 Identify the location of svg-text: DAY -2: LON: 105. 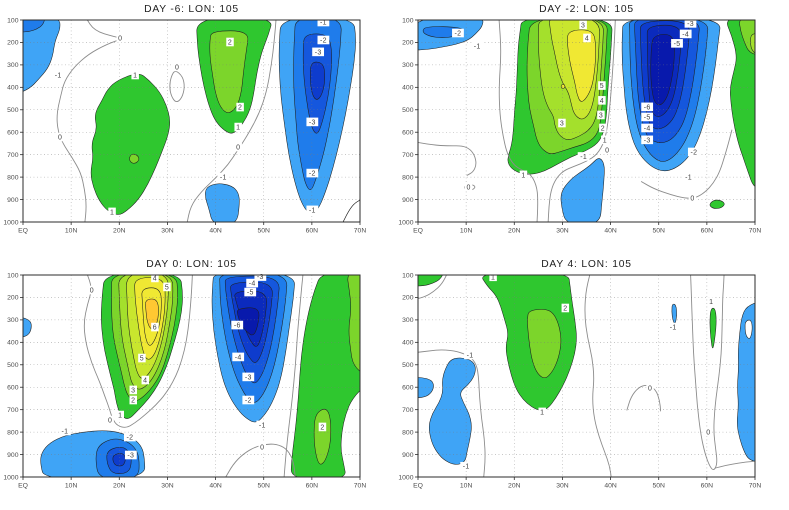
(586, 9).